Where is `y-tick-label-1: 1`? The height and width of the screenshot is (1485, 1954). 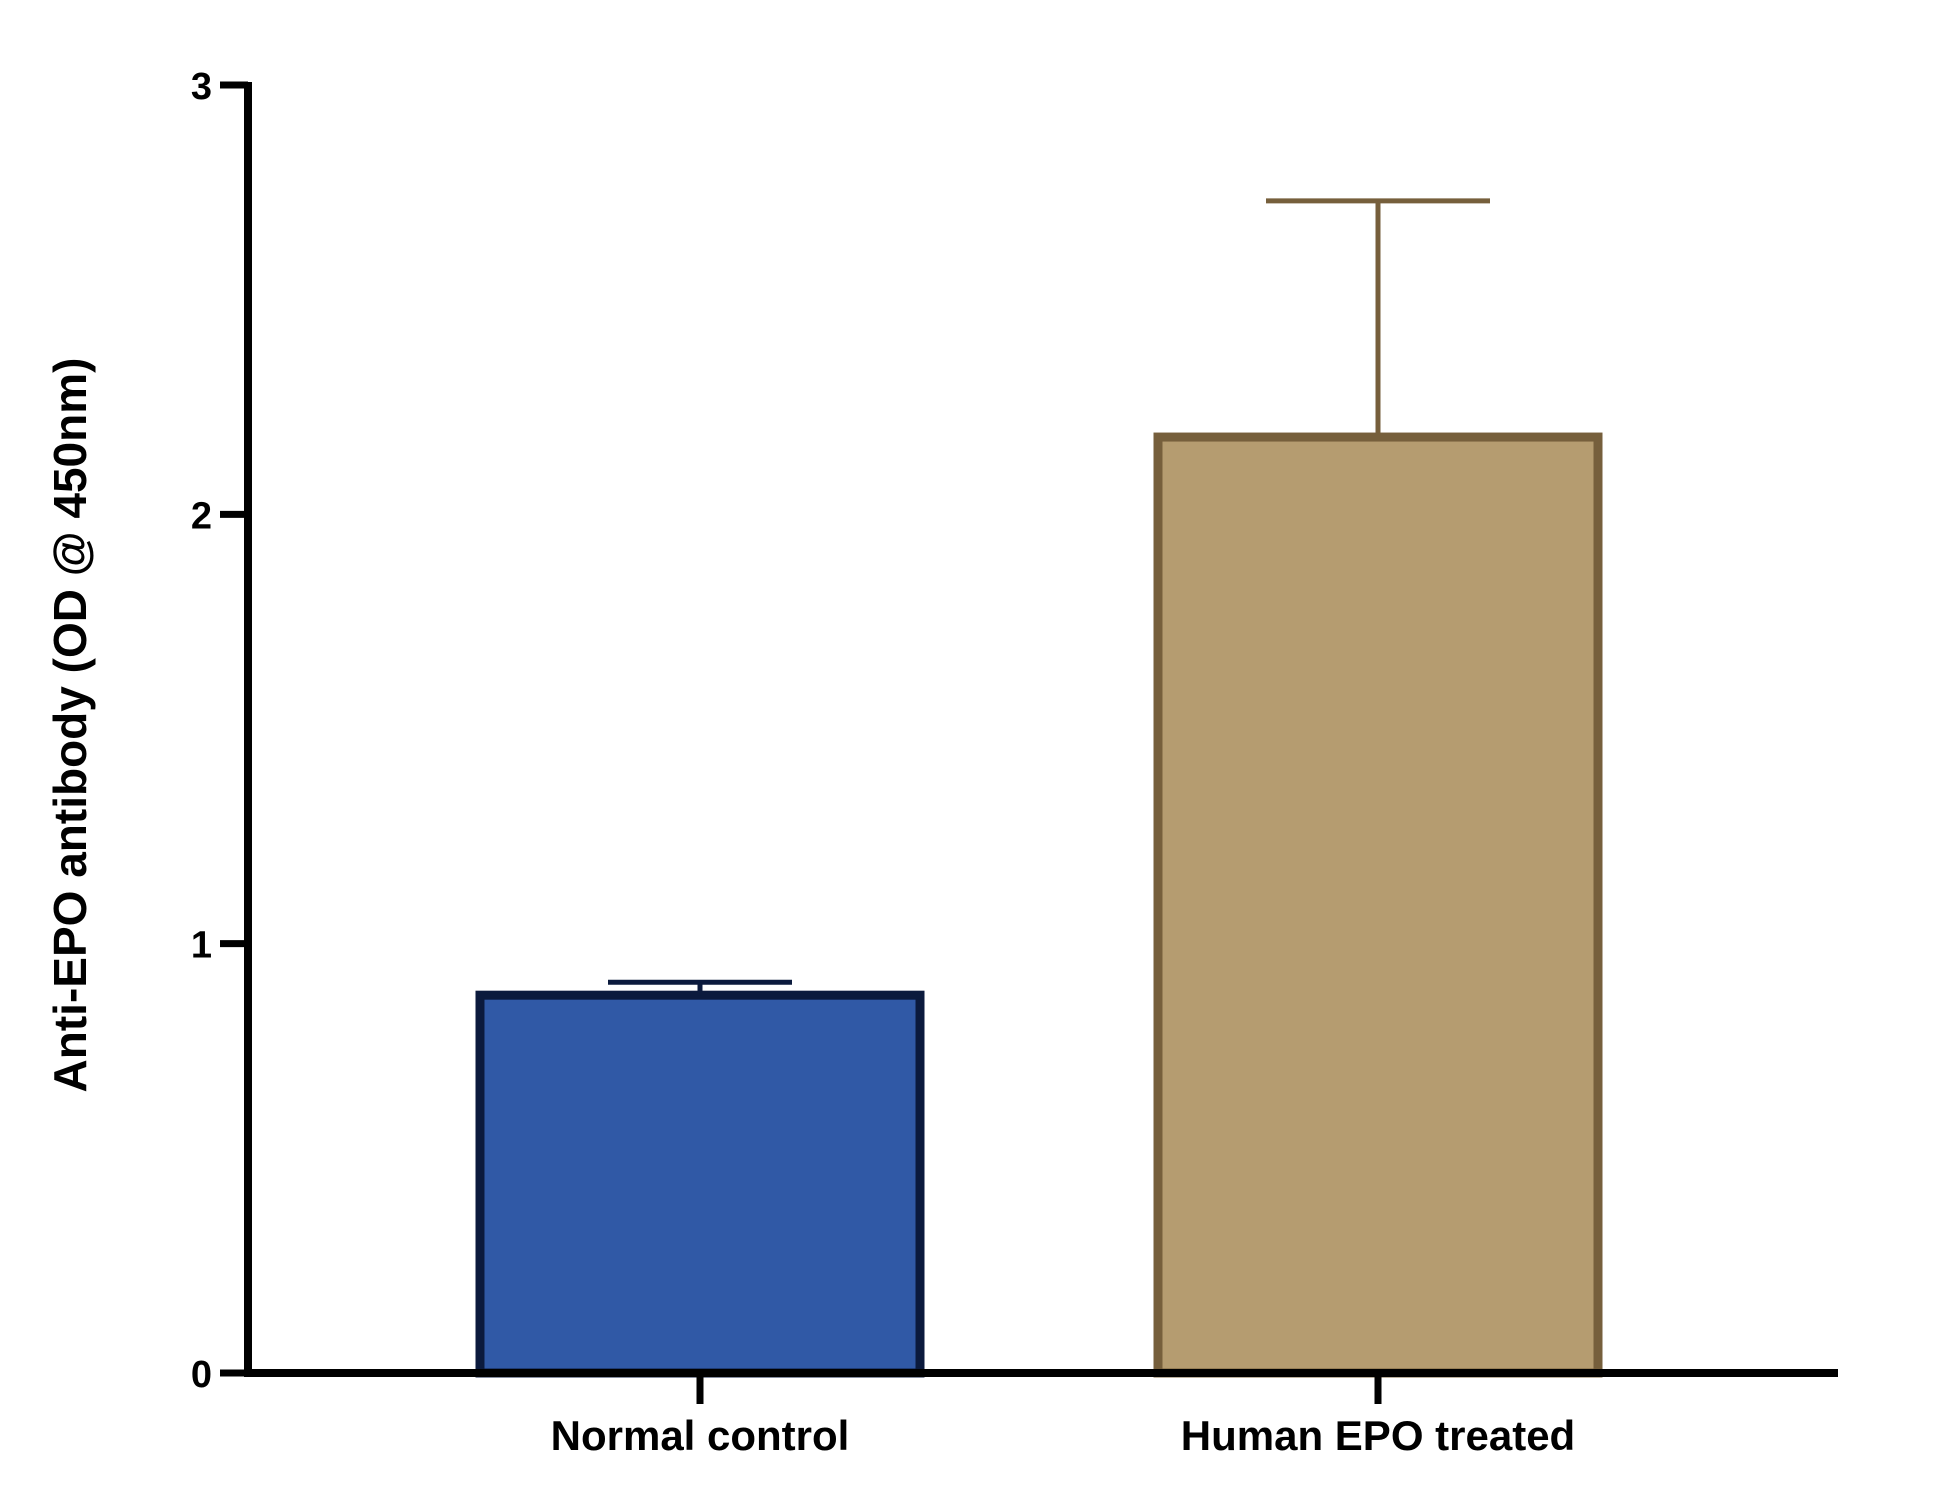 y-tick-label-1: 1 is located at coordinates (201, 946).